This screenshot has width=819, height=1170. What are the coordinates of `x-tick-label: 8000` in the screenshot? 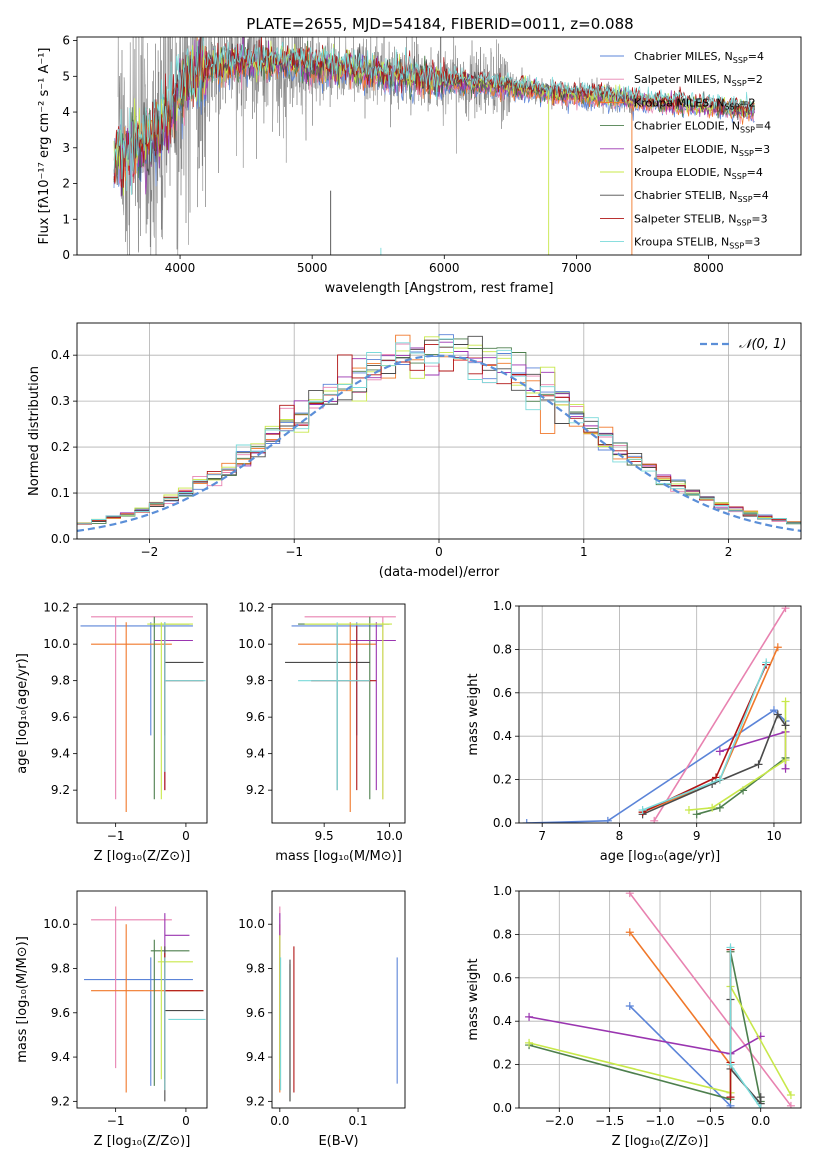 It's located at (708, 268).